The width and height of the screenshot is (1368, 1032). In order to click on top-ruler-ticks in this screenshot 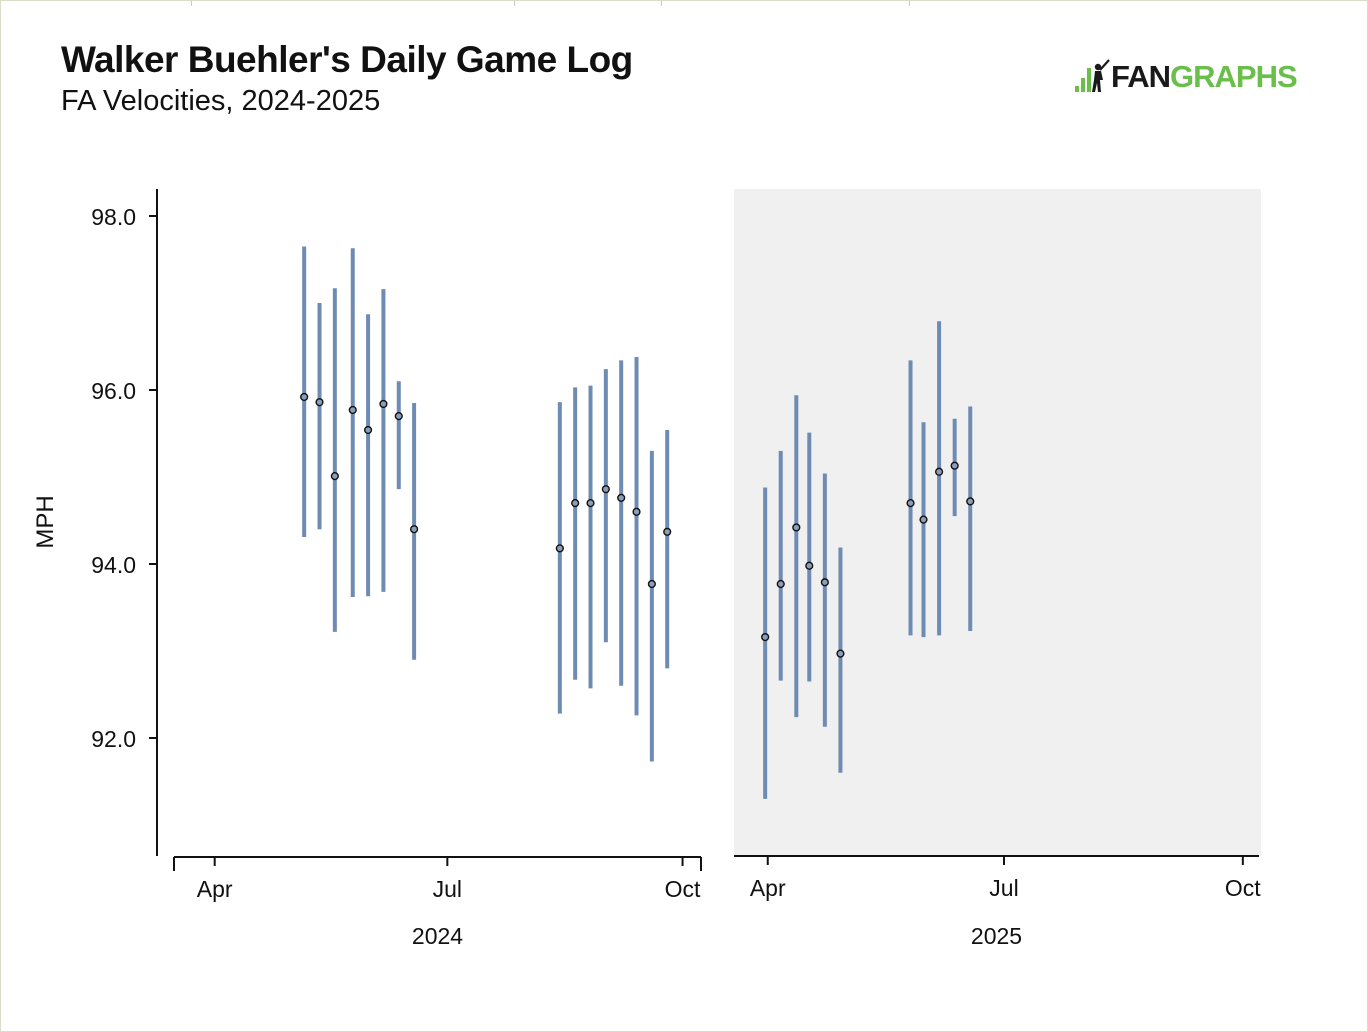, I will do `click(684, 4)`.